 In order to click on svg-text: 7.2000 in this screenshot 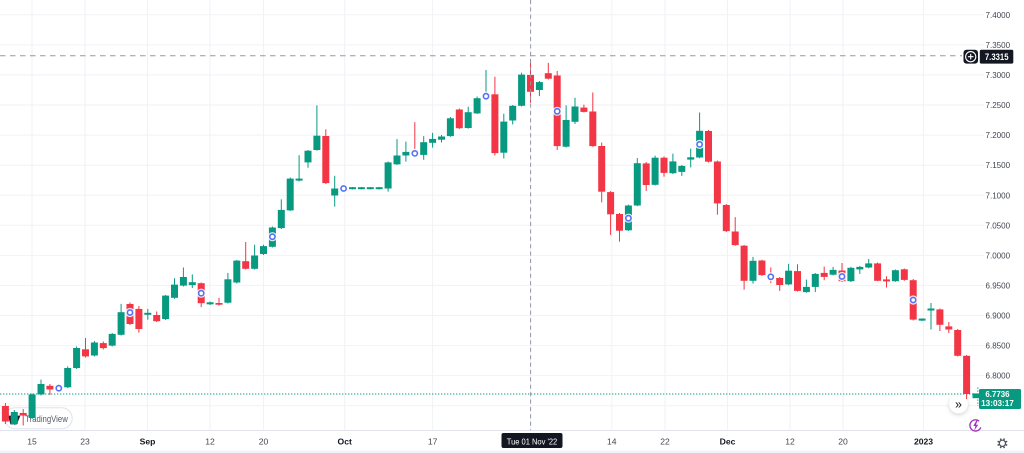, I will do `click(998, 135)`.